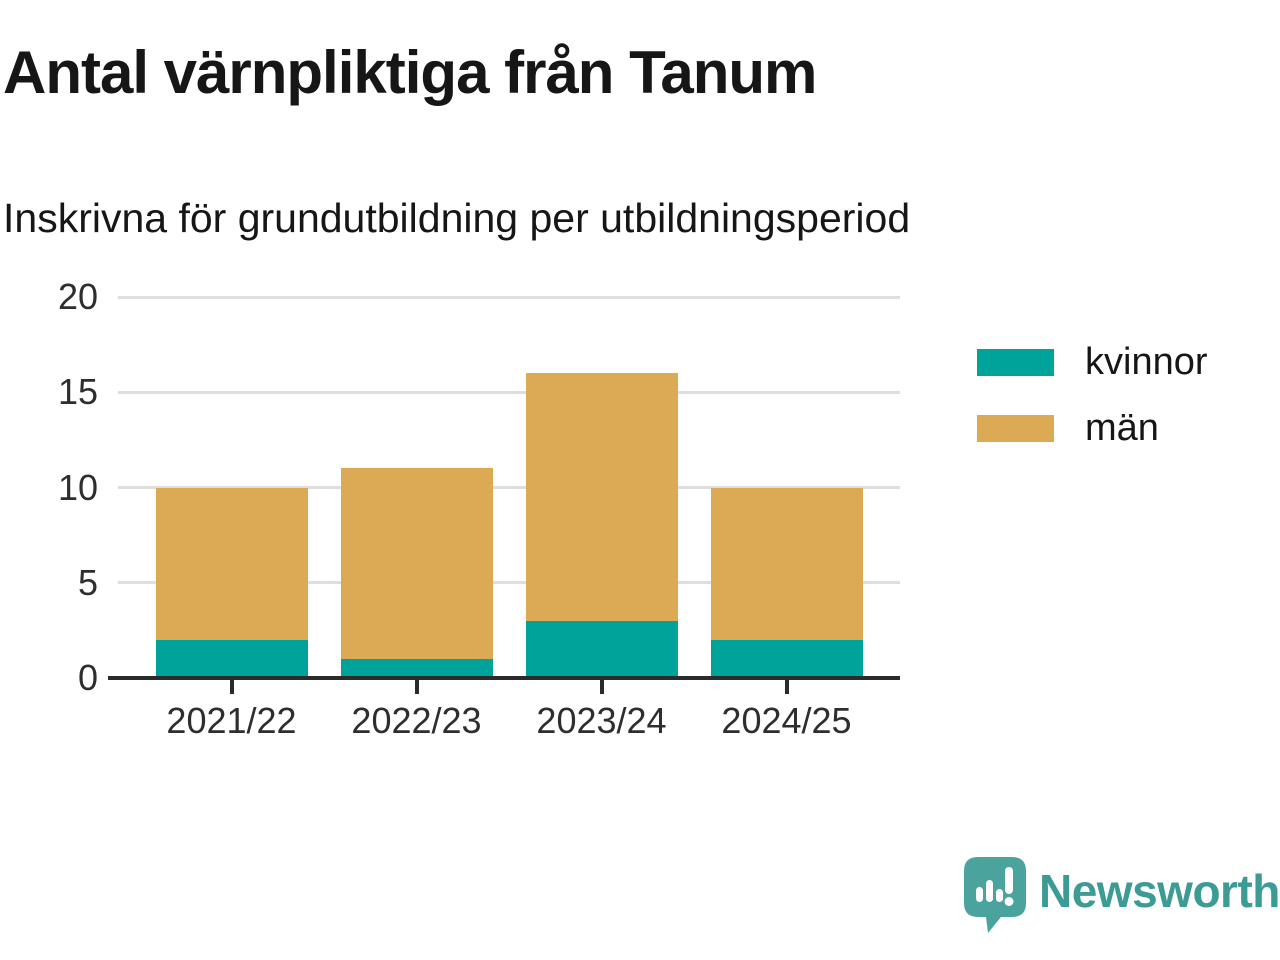  Describe the element at coordinates (77, 392) in the screenshot. I see `y-axis-tick-label: 15` at that location.